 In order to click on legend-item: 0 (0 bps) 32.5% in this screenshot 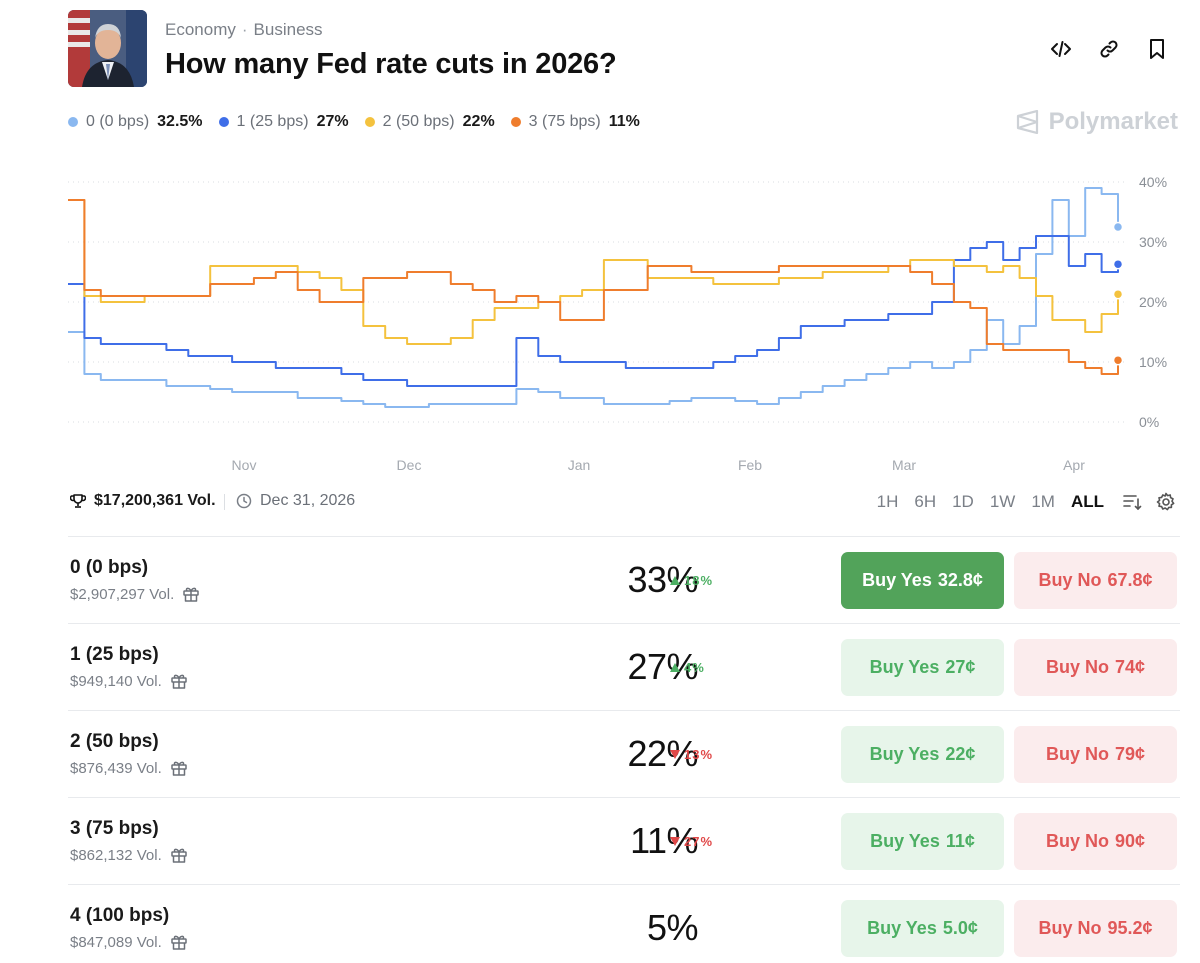, I will do `click(135, 122)`.